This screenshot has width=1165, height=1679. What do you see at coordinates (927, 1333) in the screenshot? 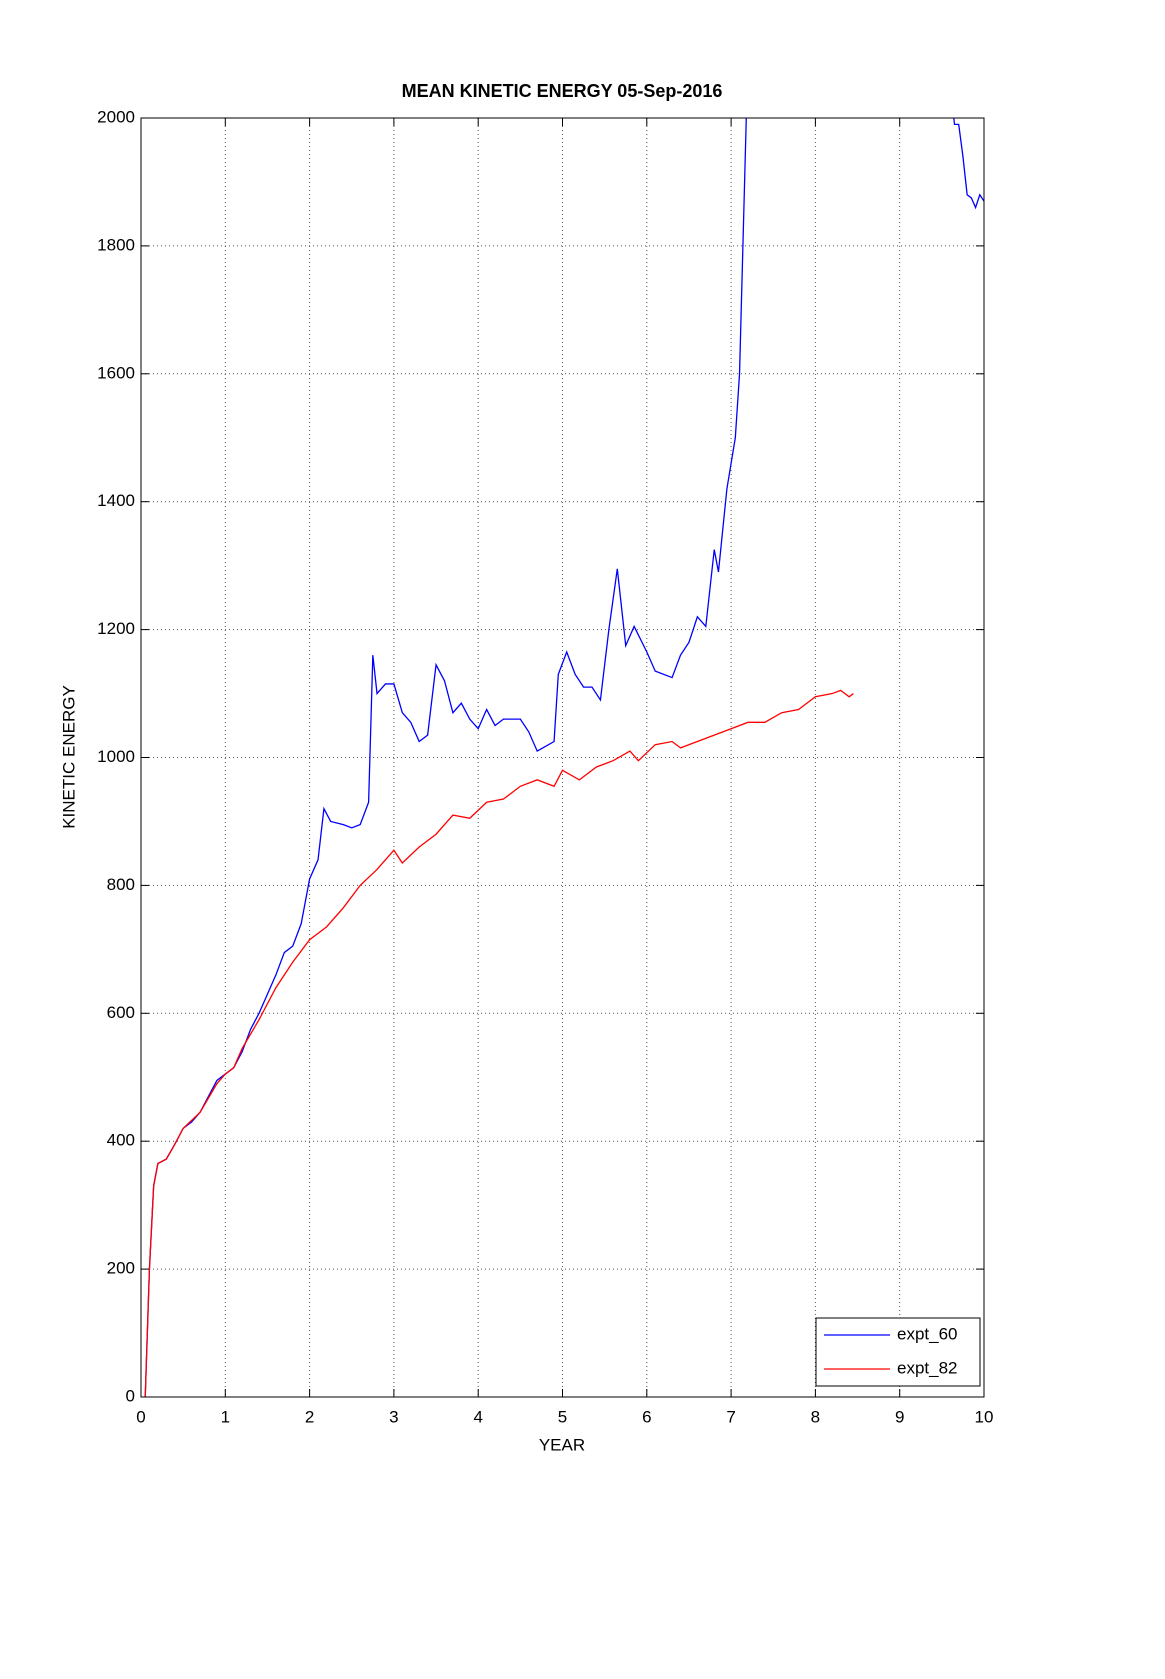
I see `legend-label: expt_60` at bounding box center [927, 1333].